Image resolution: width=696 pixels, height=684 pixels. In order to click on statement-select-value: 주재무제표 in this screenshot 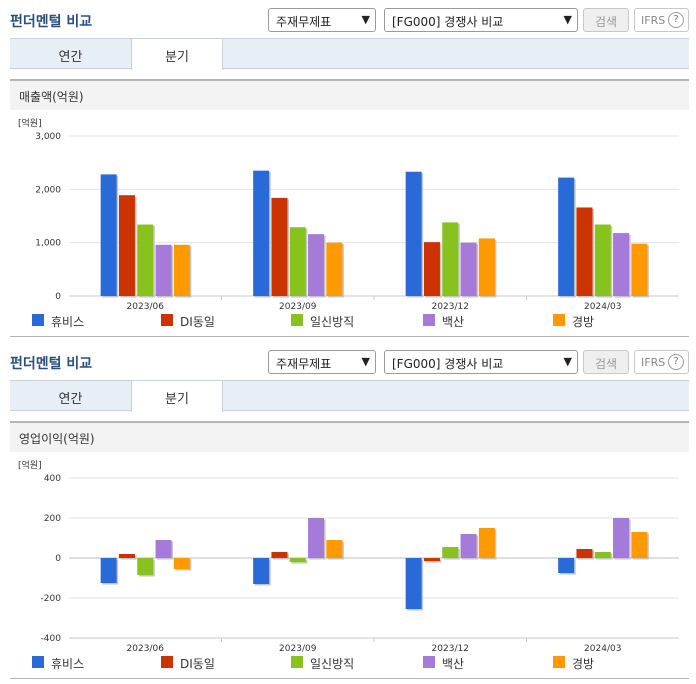, I will do `click(304, 22)`.